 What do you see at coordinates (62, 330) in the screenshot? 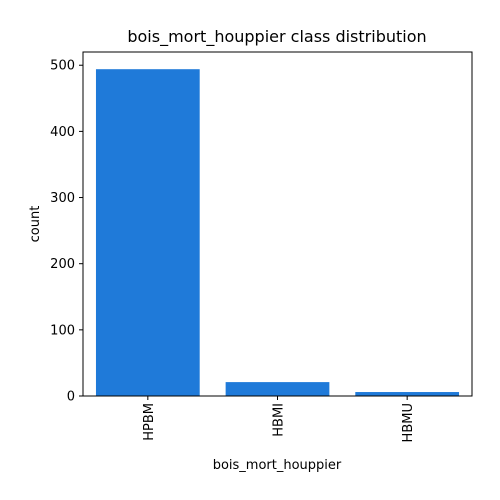
I see `y-tick-label: 100` at bounding box center [62, 330].